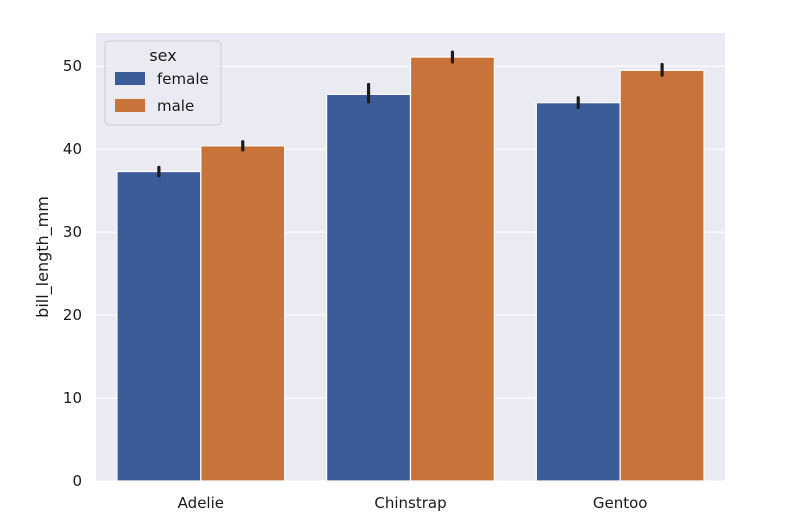  I want to click on legend-swatch-male, so click(130, 105).